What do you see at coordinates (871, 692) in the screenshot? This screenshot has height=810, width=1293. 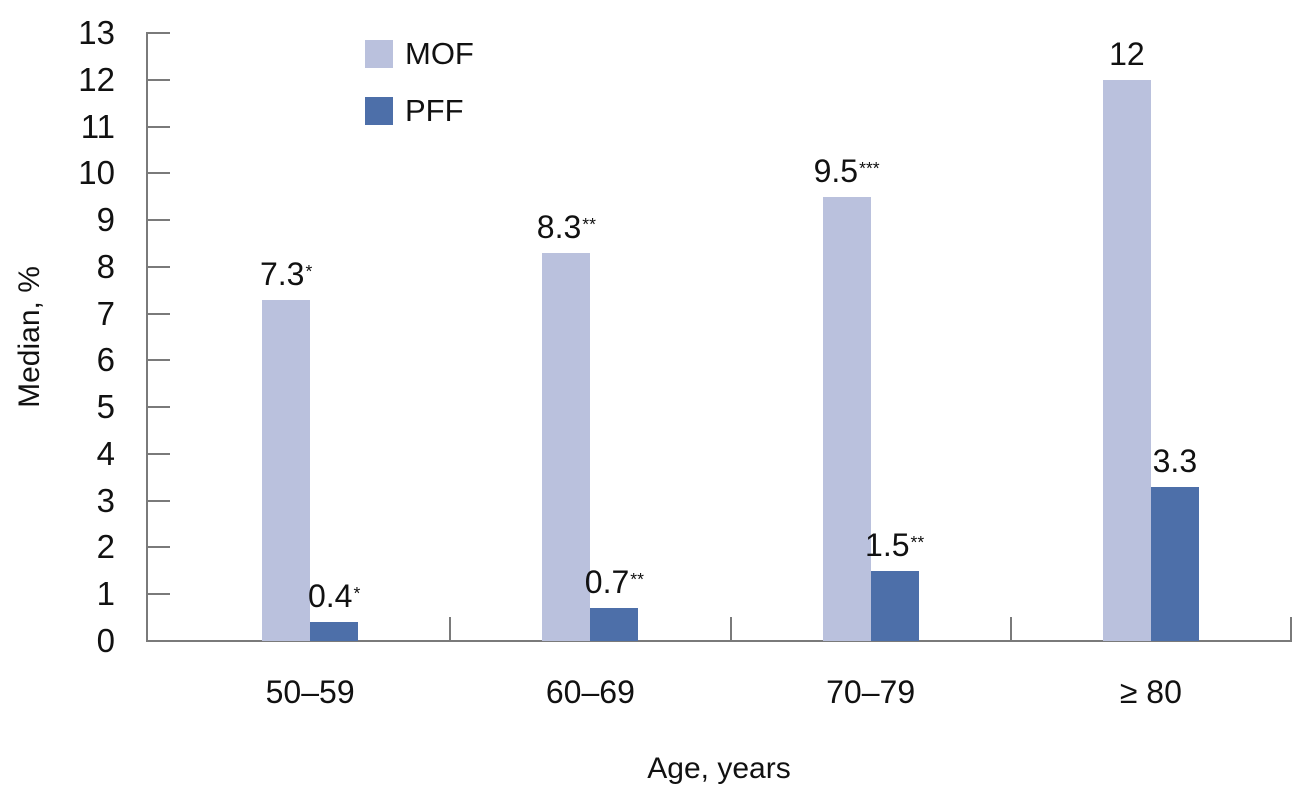 I see `category-label-2: 70–79` at bounding box center [871, 692].